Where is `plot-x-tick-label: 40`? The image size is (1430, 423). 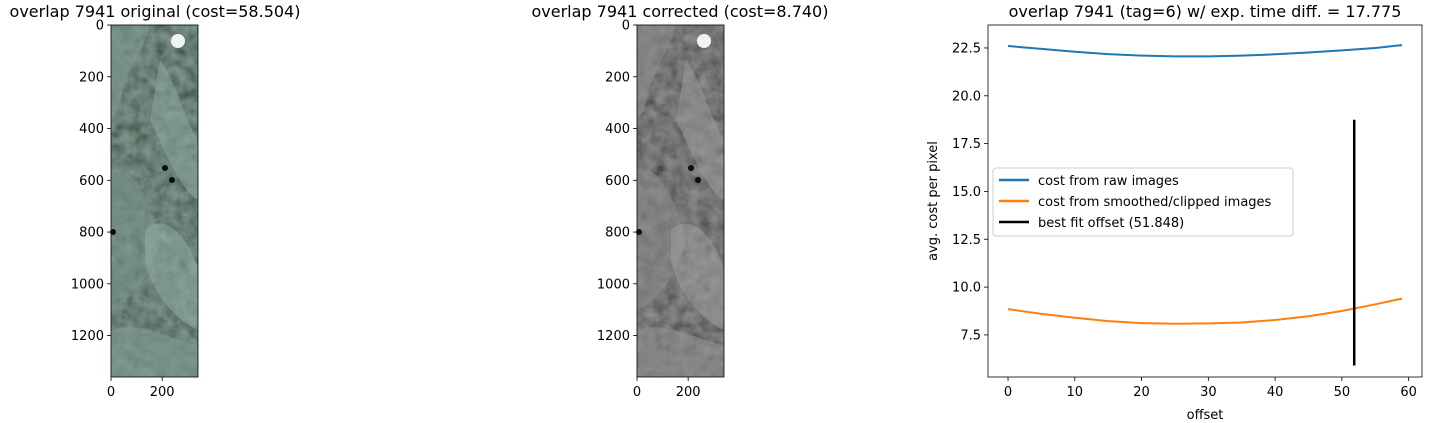 plot-x-tick-label: 40 is located at coordinates (1275, 392).